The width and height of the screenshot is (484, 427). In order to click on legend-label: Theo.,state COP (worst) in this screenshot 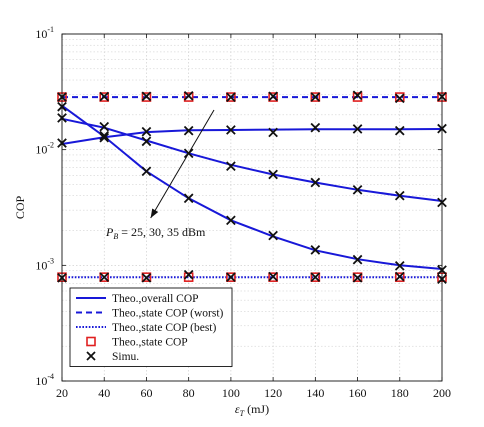, I will do `click(168, 314)`.